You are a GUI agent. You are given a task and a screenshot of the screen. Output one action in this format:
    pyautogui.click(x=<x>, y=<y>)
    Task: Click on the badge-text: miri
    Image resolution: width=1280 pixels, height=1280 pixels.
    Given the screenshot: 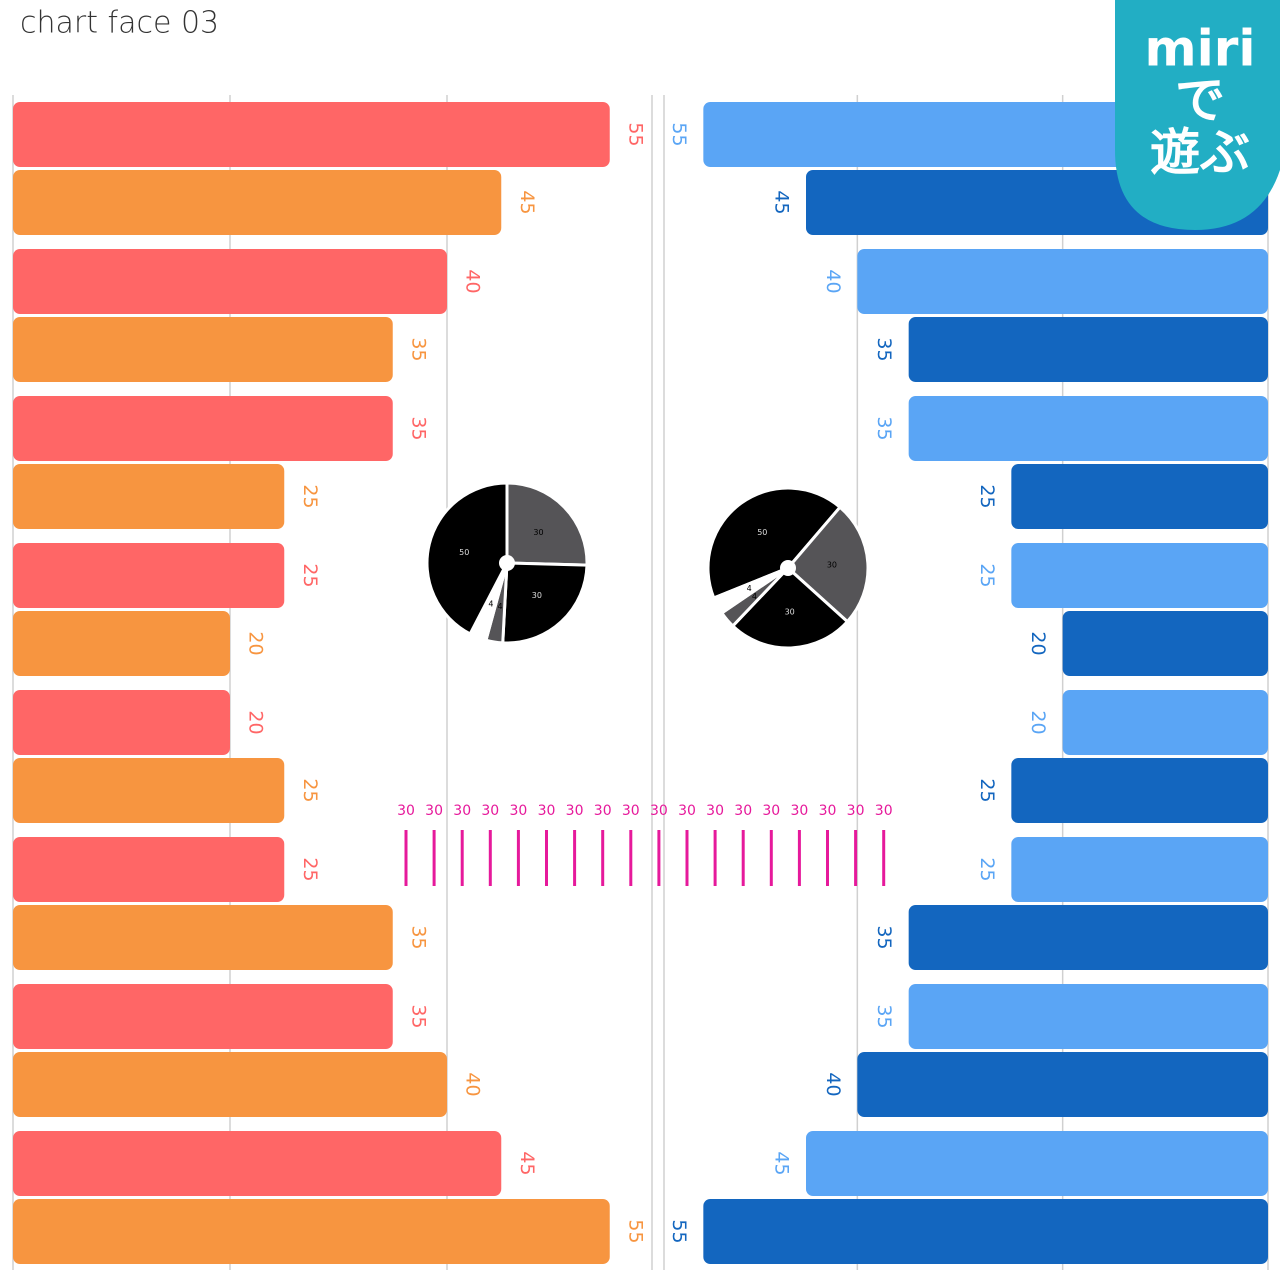 What is the action you would take?
    pyautogui.click(x=1199, y=49)
    